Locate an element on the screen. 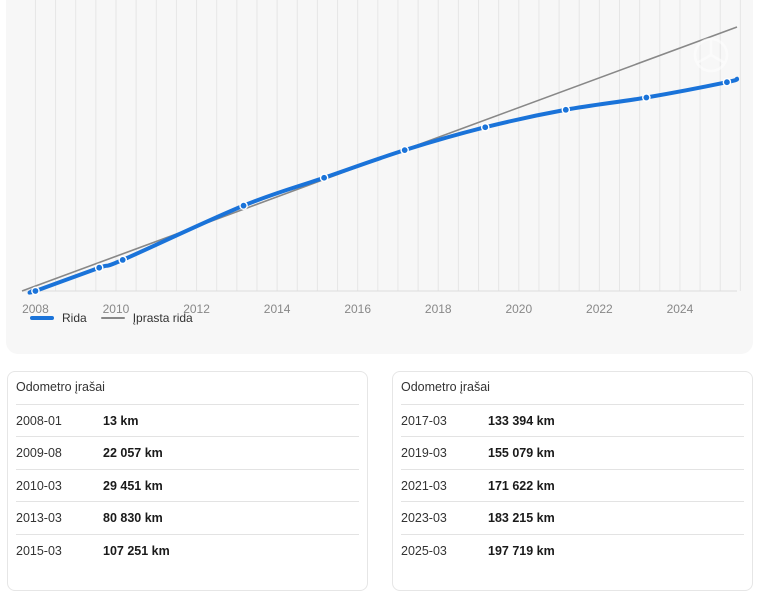 The width and height of the screenshot is (761, 591). record-date: 2025-03 is located at coordinates (424, 551).